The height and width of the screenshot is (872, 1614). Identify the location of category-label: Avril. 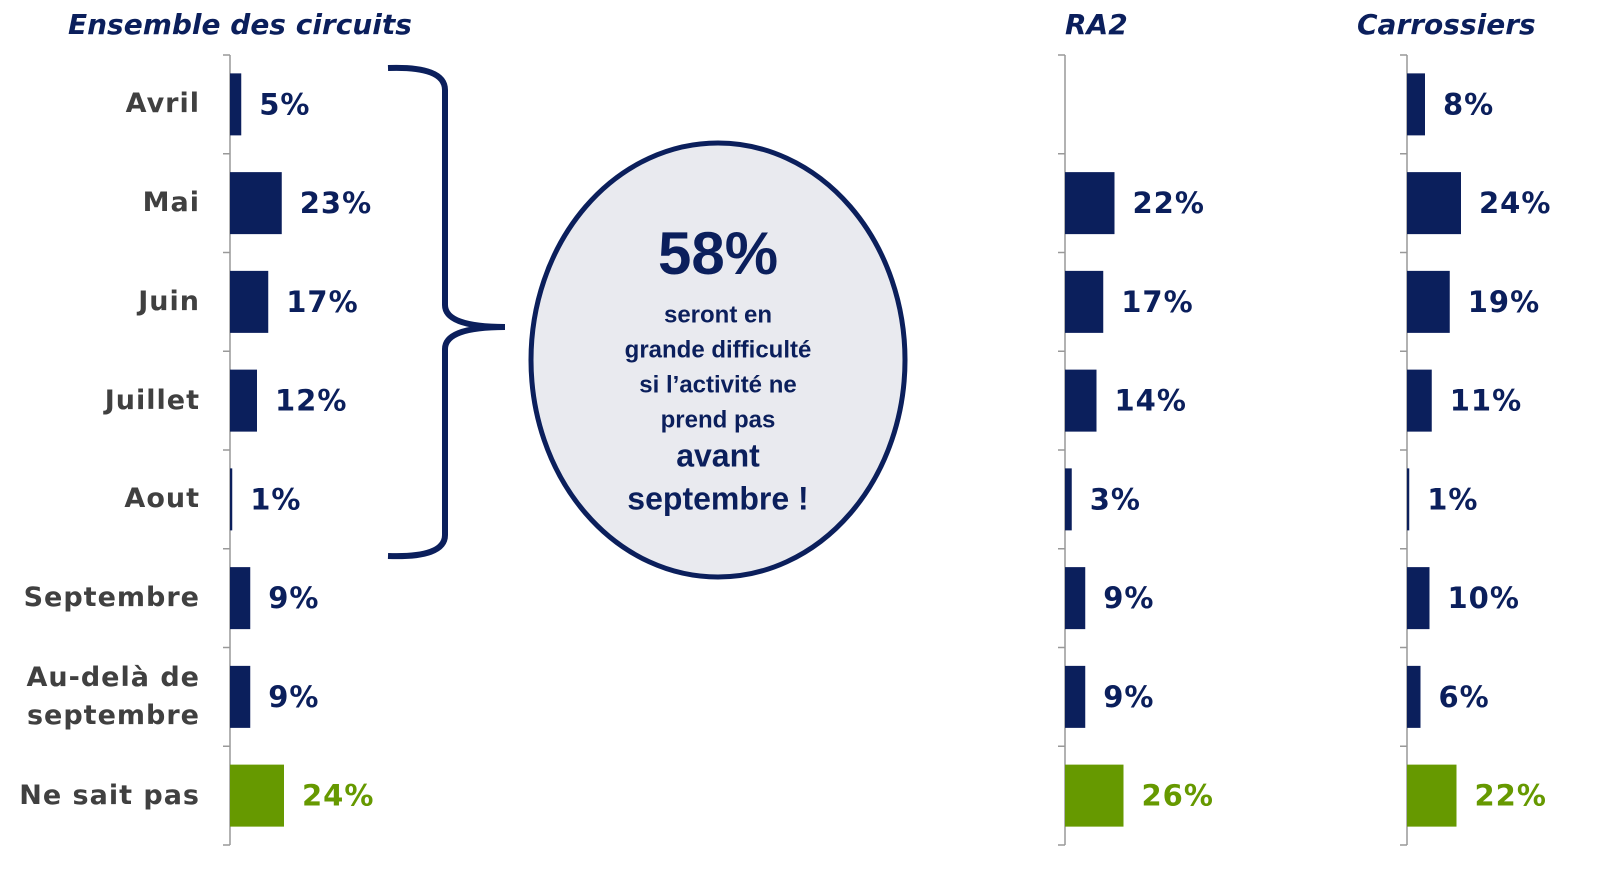
(162, 104).